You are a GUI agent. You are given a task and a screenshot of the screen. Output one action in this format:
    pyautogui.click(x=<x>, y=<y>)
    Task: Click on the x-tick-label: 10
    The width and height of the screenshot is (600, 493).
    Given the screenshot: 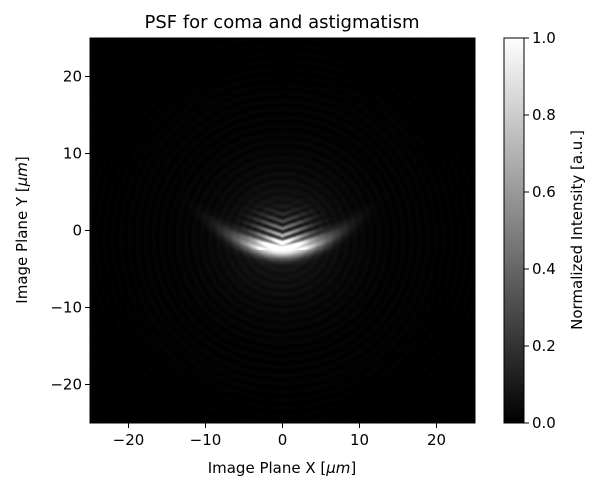 What is the action you would take?
    pyautogui.click(x=359, y=440)
    